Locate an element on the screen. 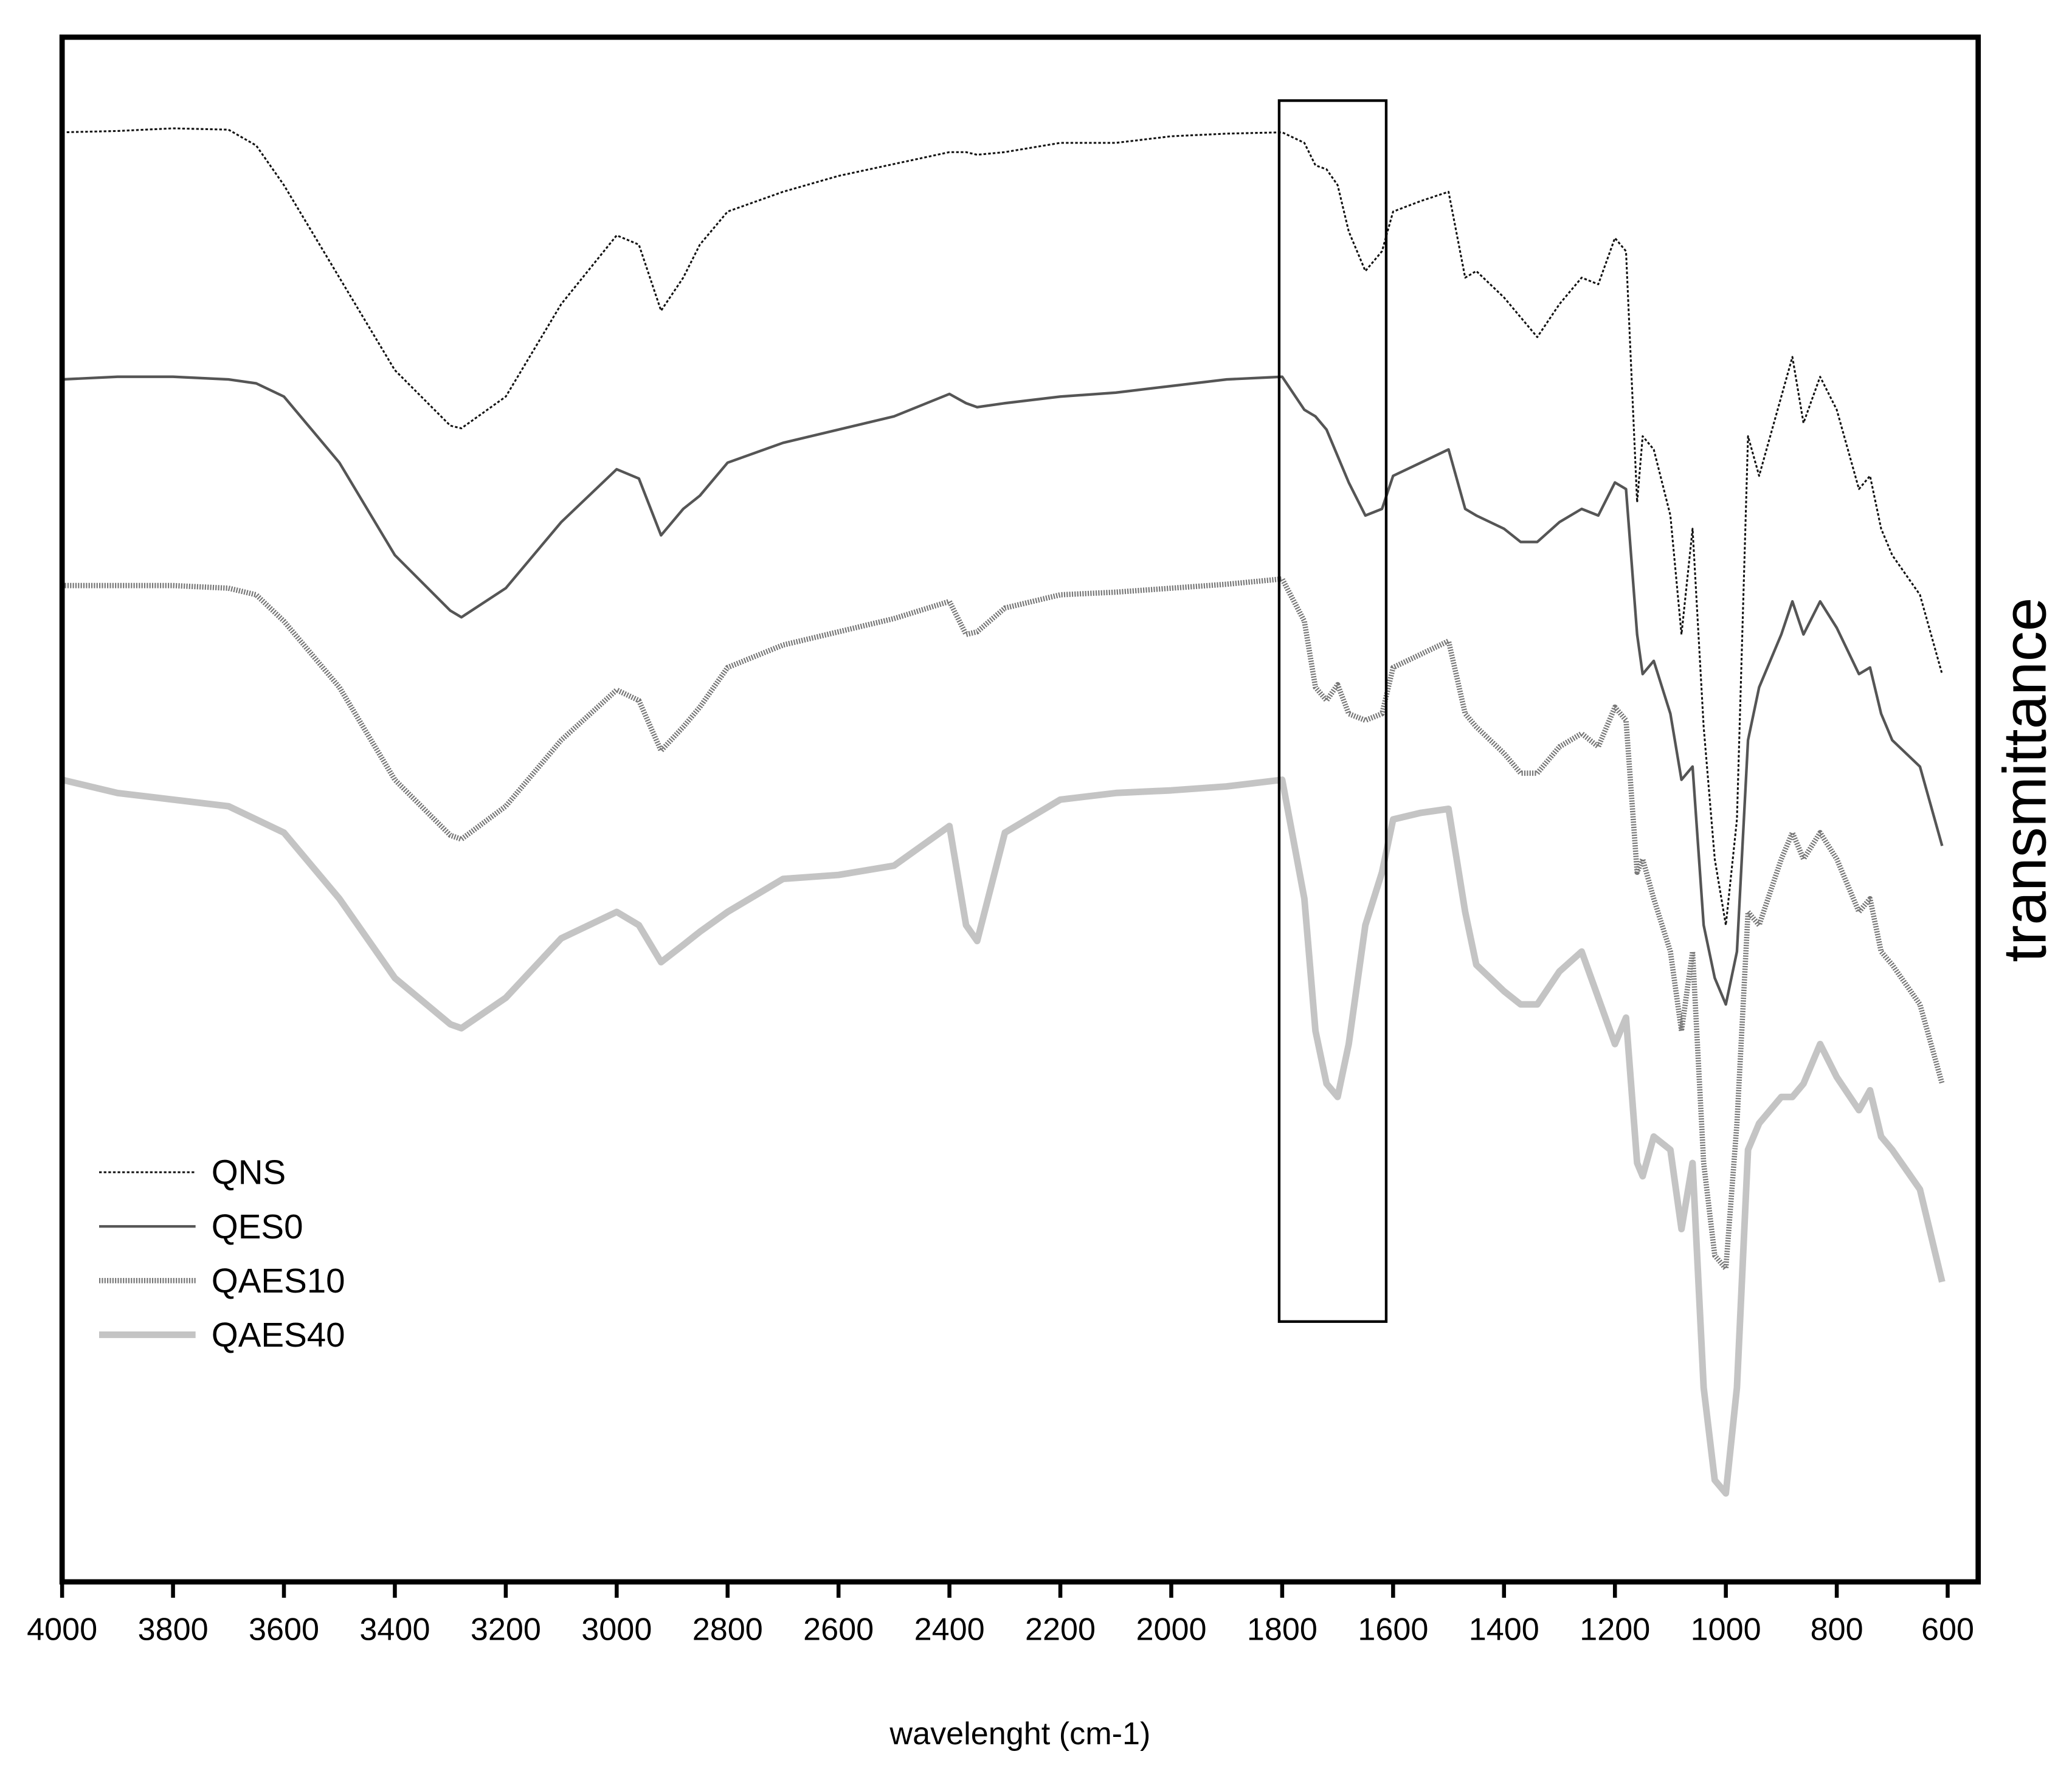 The width and height of the screenshot is (2072, 1771). legend-label: QAES40 is located at coordinates (278, 1335).